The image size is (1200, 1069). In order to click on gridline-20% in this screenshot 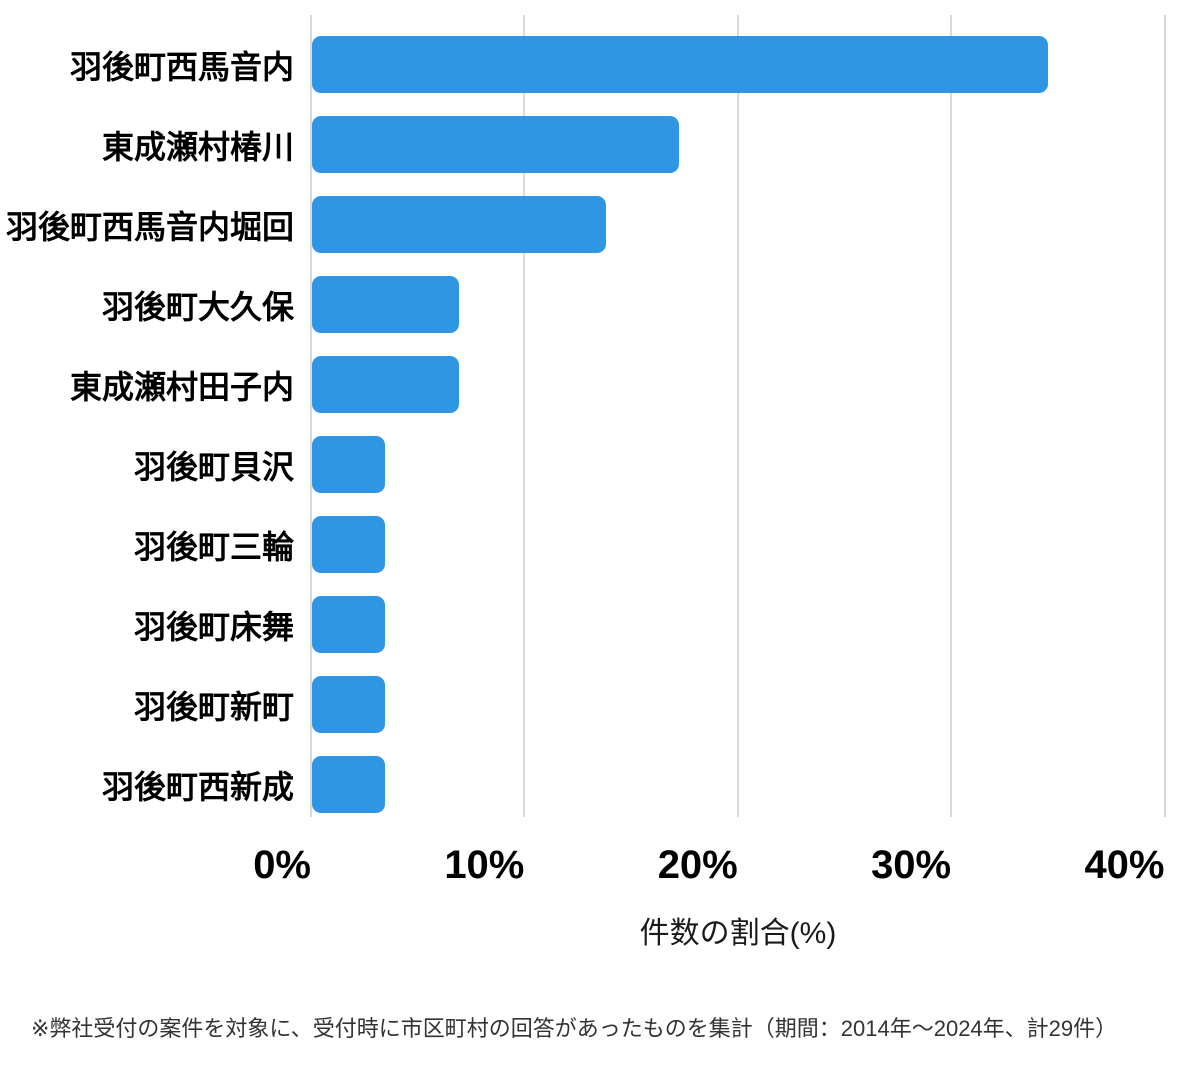, I will do `click(737, 416)`.